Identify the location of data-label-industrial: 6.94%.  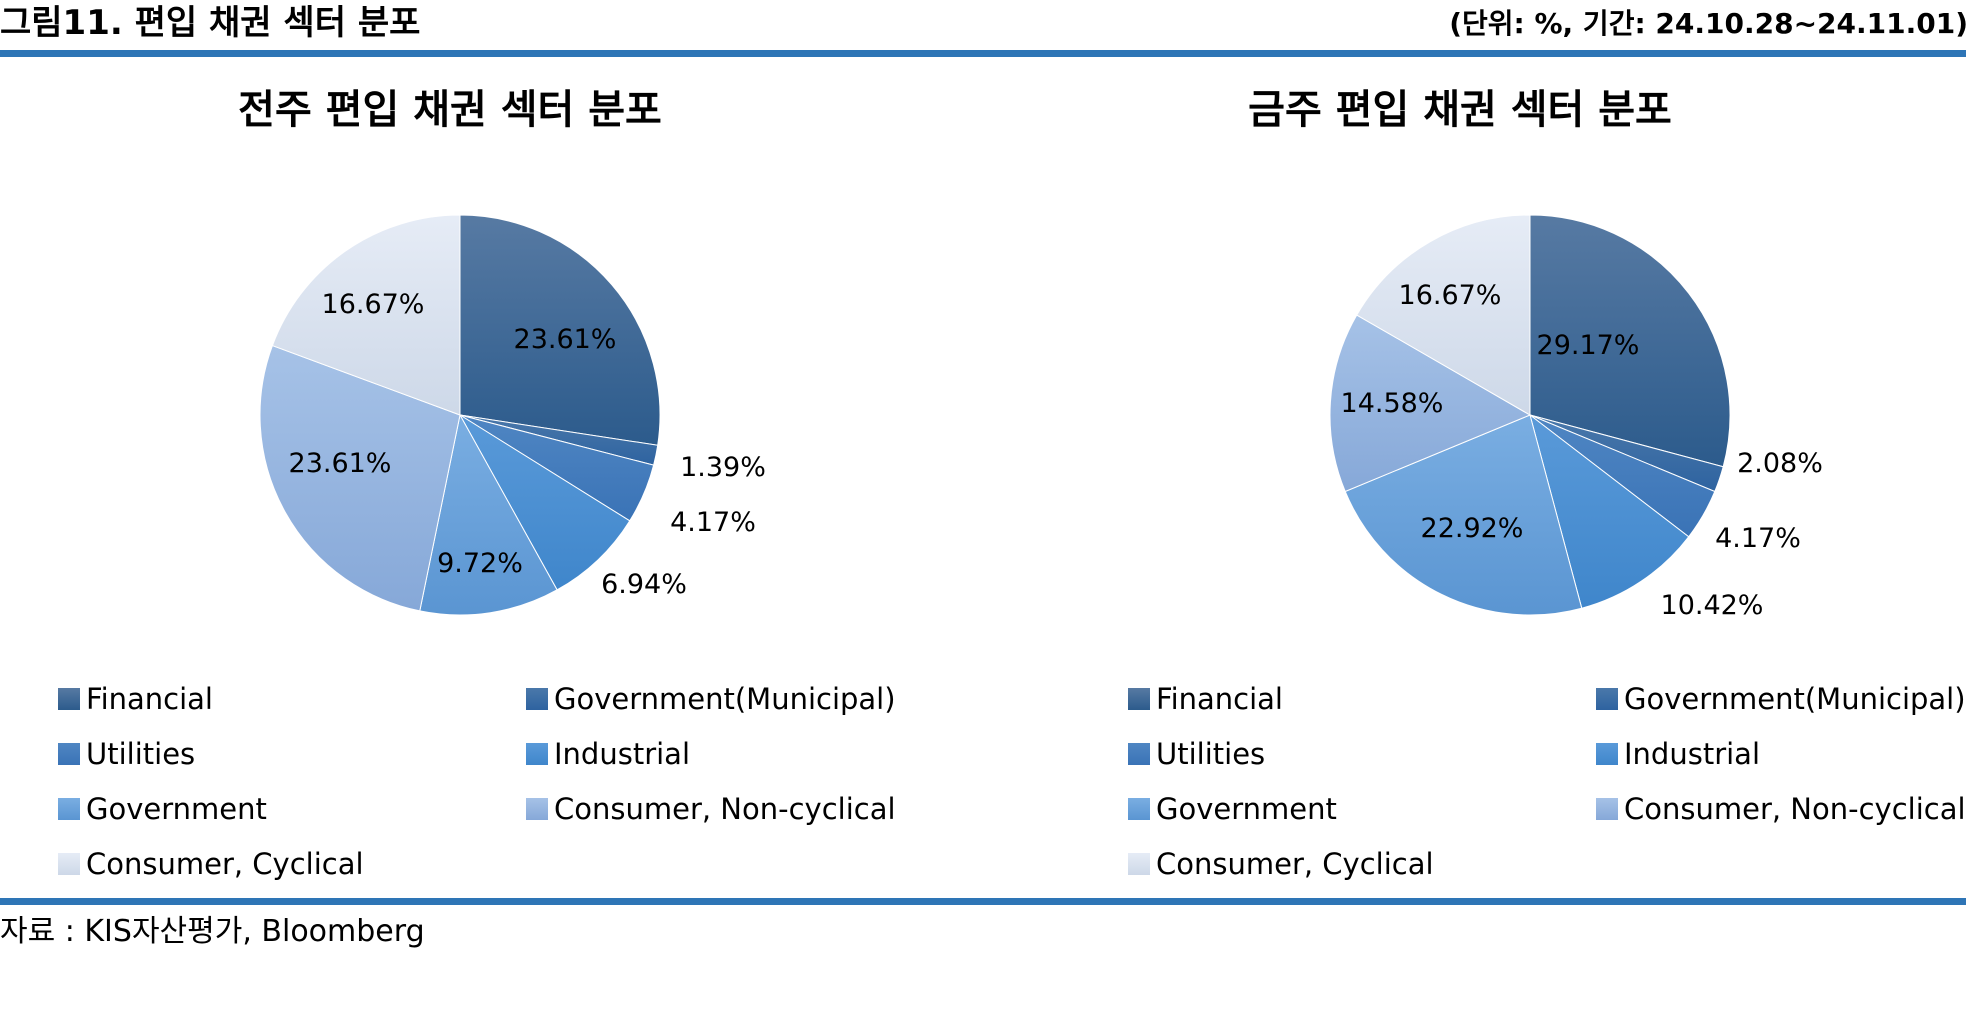
(644, 584).